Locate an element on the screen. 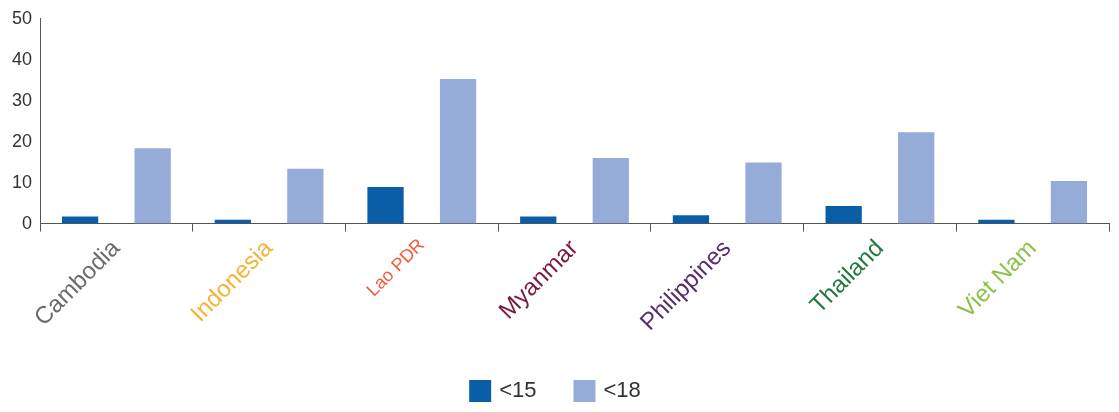  legend-label: <18 is located at coordinates (622, 390).